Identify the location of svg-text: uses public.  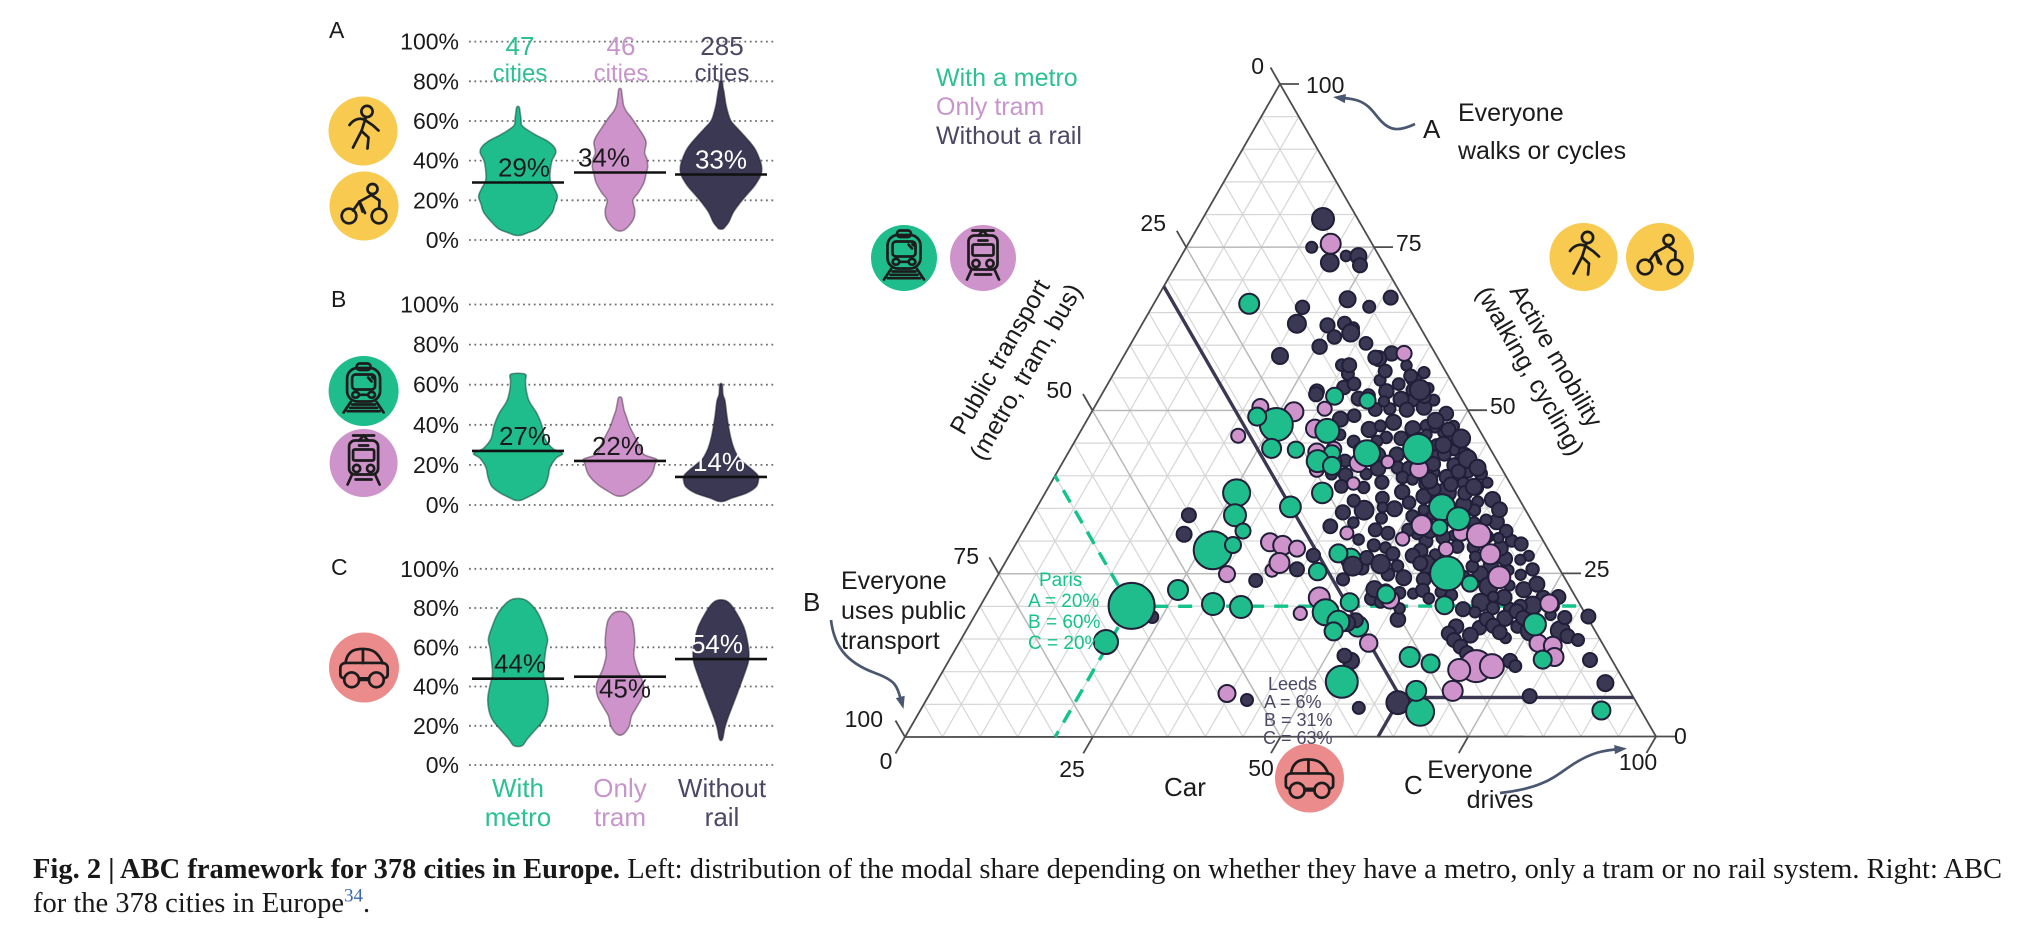
(903, 611).